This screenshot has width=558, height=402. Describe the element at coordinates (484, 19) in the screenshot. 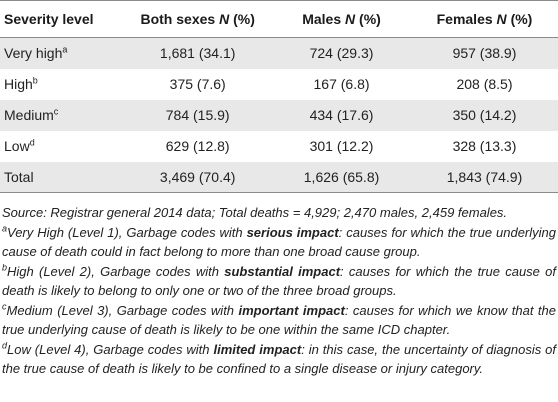

I see `header-females: Females N (%)` at that location.